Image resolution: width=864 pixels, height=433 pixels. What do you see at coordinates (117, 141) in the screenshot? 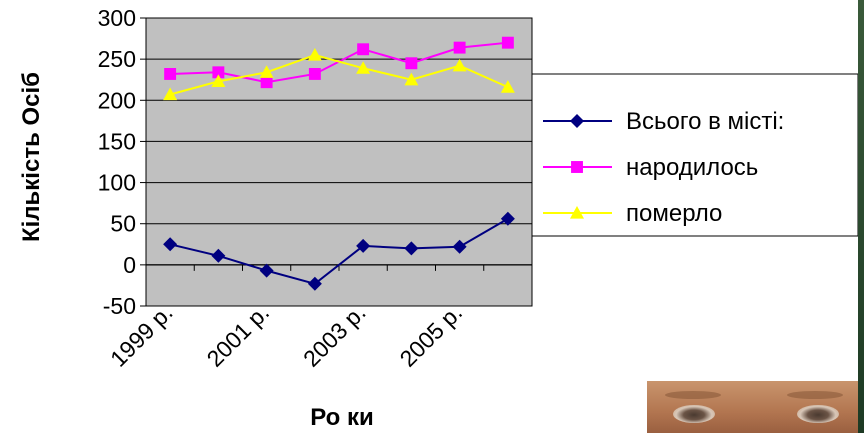
I see `y-tick-label: 150` at bounding box center [117, 141].